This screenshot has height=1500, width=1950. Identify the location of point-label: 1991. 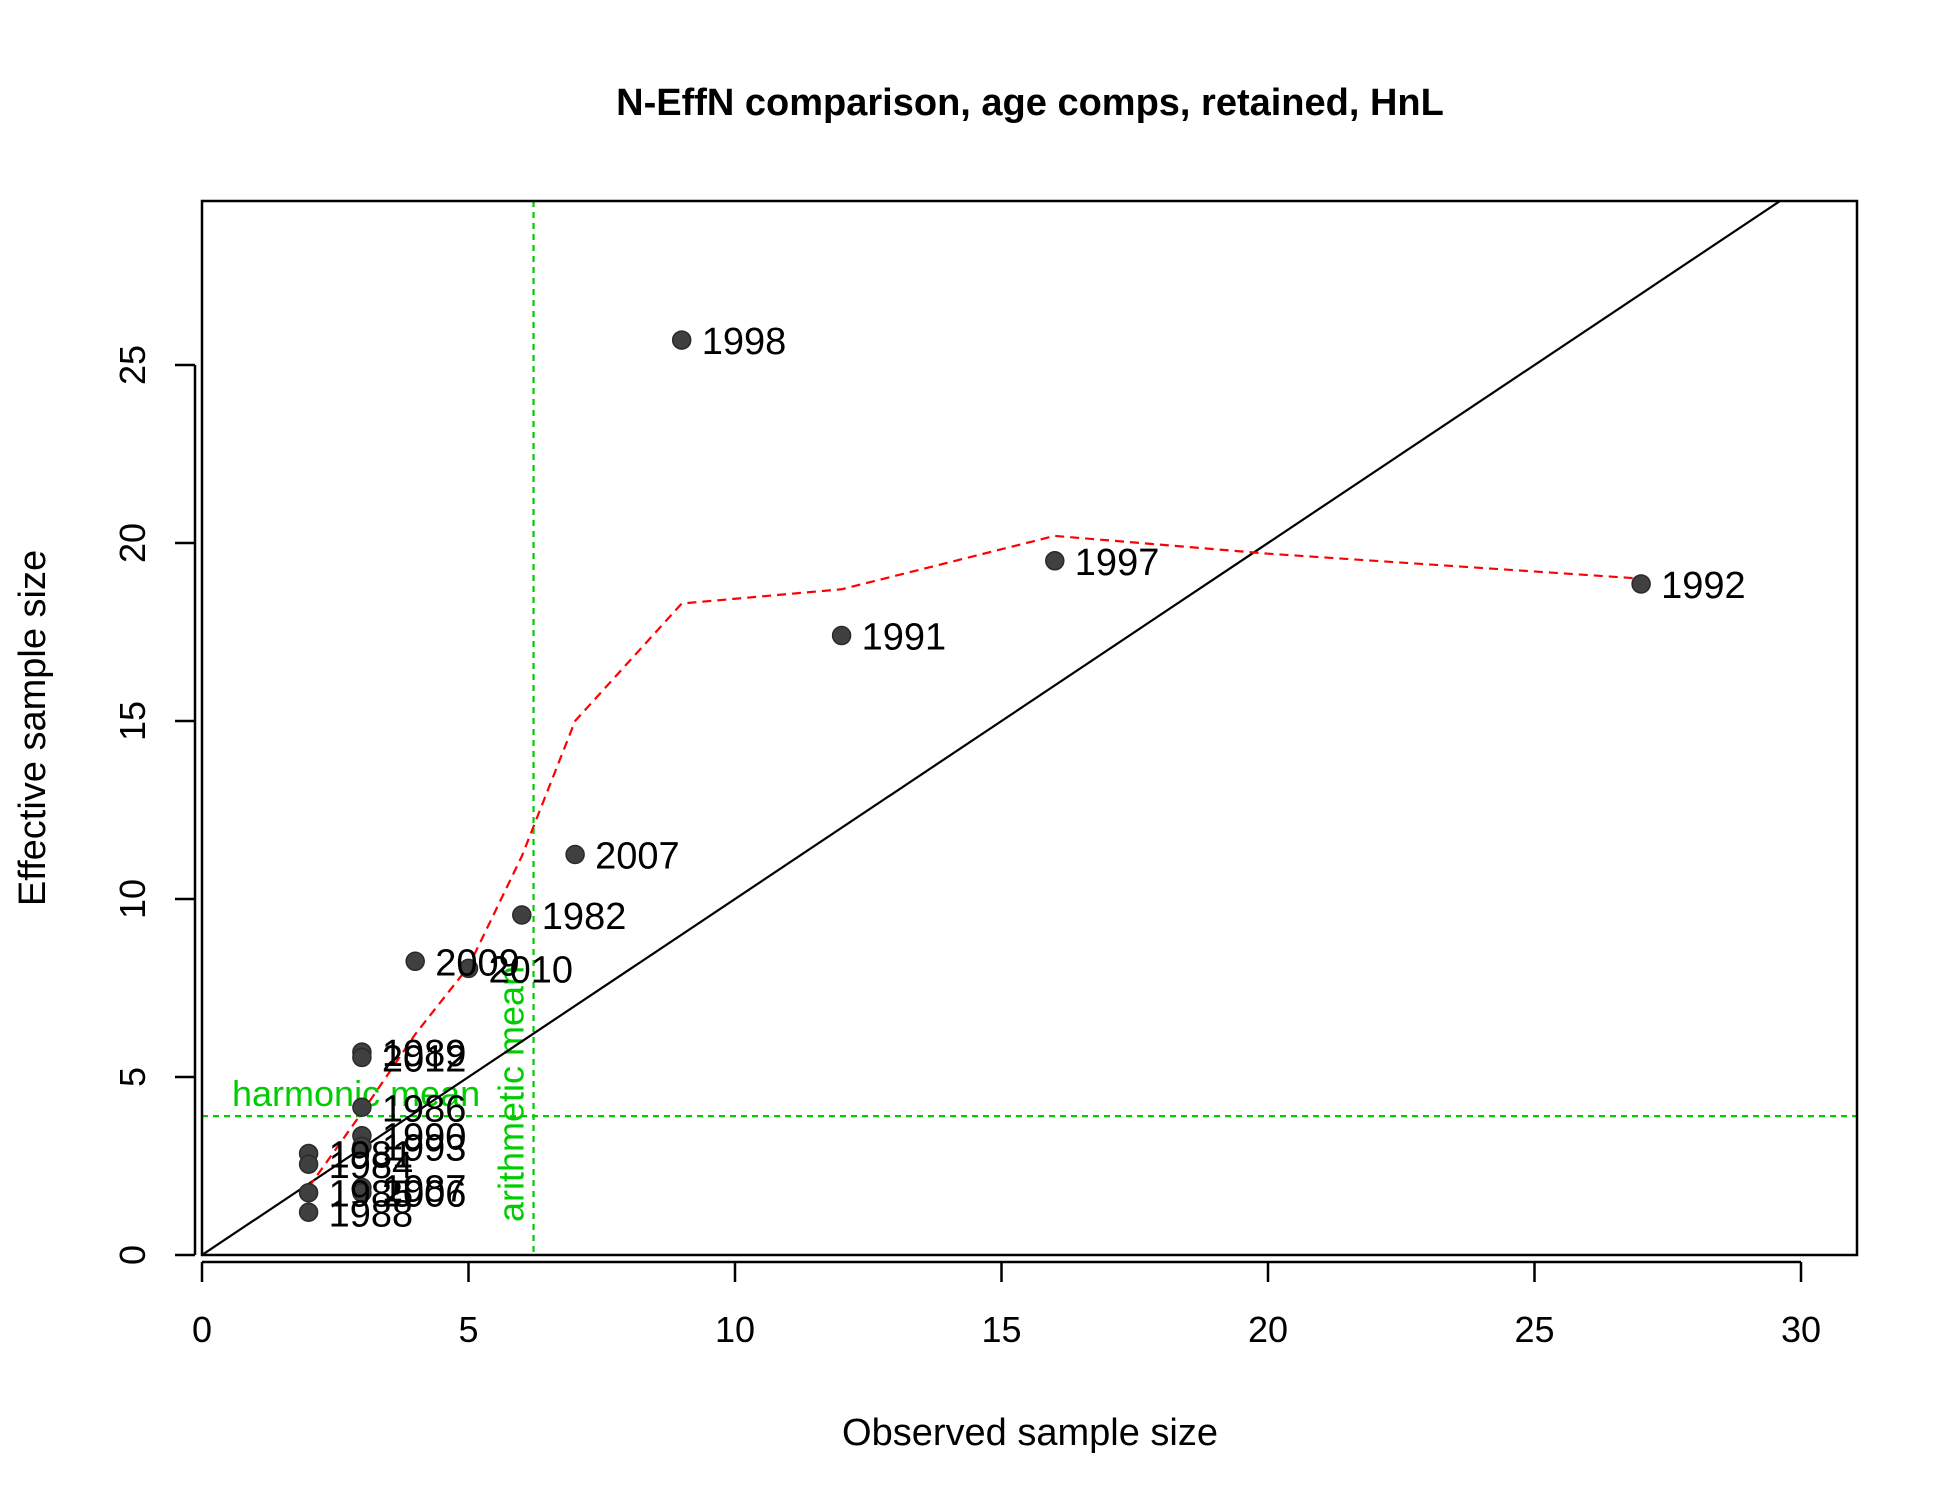
(904, 638).